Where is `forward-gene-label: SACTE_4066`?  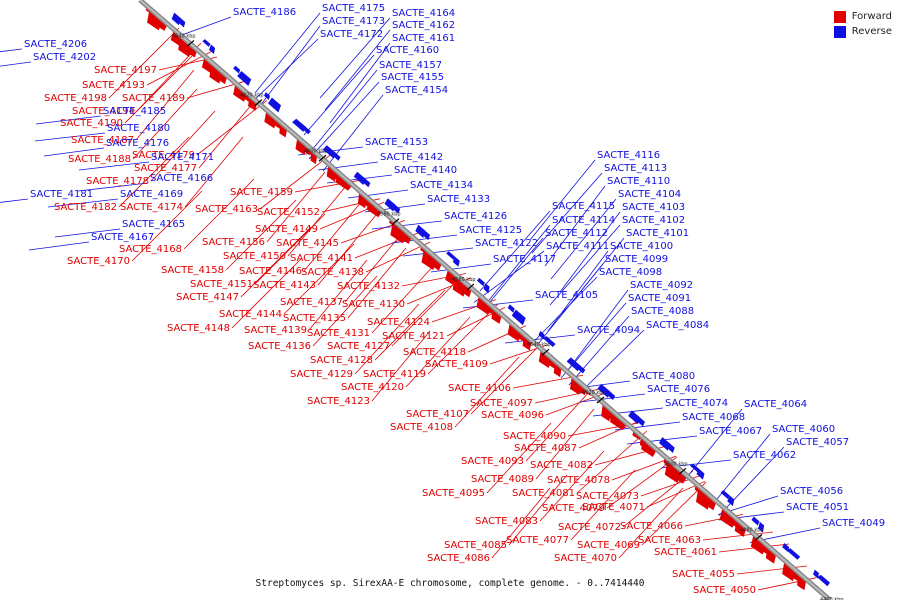
forward-gene-label: SACTE_4066 is located at coordinates (651, 526).